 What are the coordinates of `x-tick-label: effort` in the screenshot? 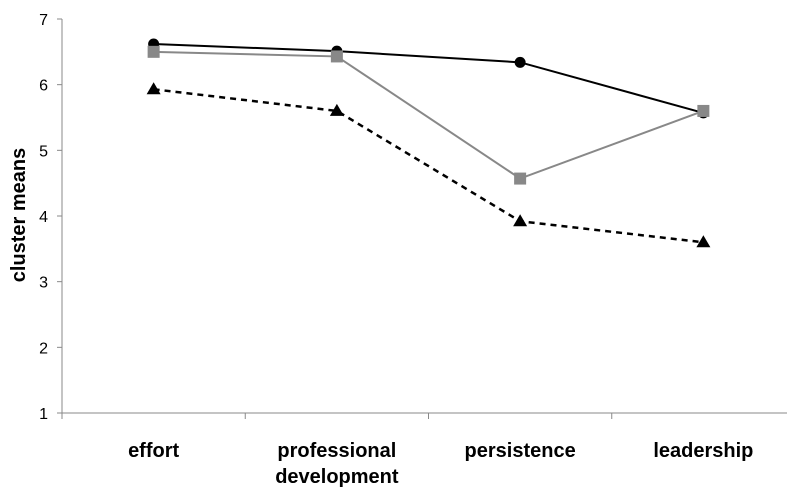 It's located at (153, 451).